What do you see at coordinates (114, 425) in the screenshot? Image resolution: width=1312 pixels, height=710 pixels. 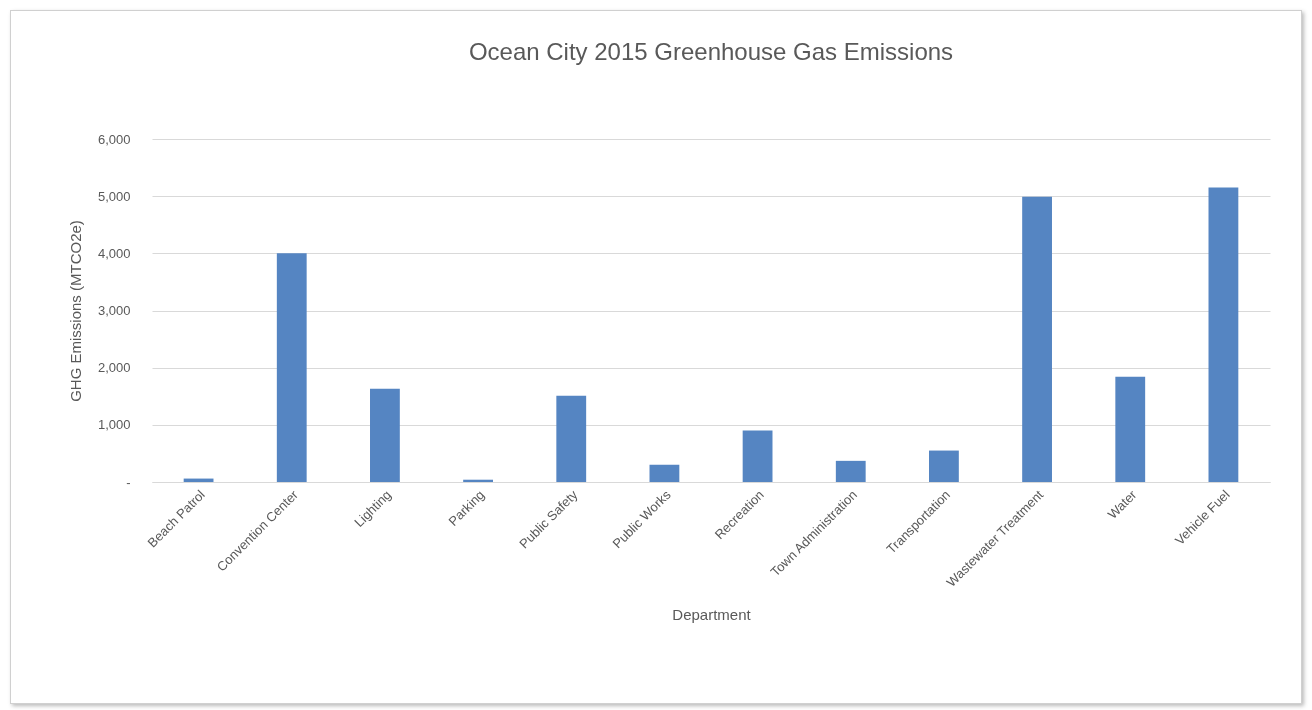 I see `y-tick-label: 1,000` at bounding box center [114, 425].